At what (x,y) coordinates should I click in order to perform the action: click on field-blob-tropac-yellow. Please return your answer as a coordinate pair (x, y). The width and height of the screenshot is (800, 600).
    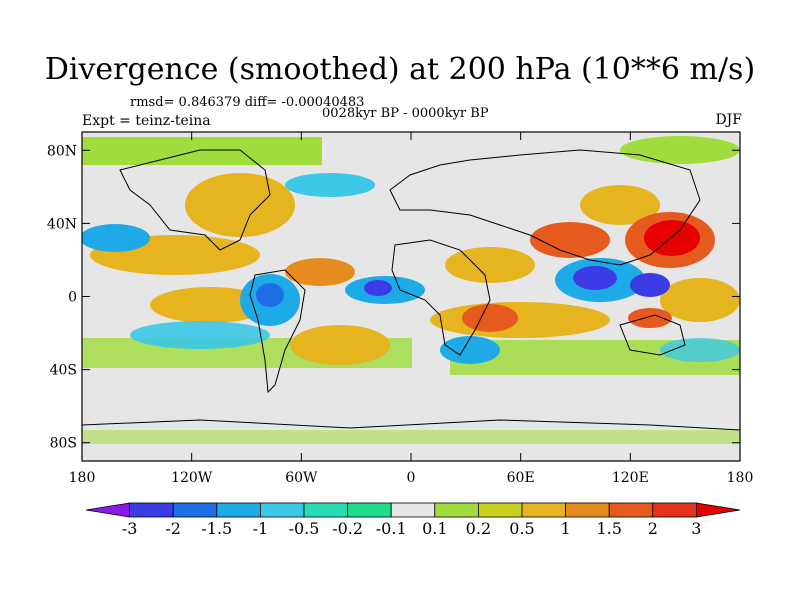
    Looking at the image, I should click on (210, 305).